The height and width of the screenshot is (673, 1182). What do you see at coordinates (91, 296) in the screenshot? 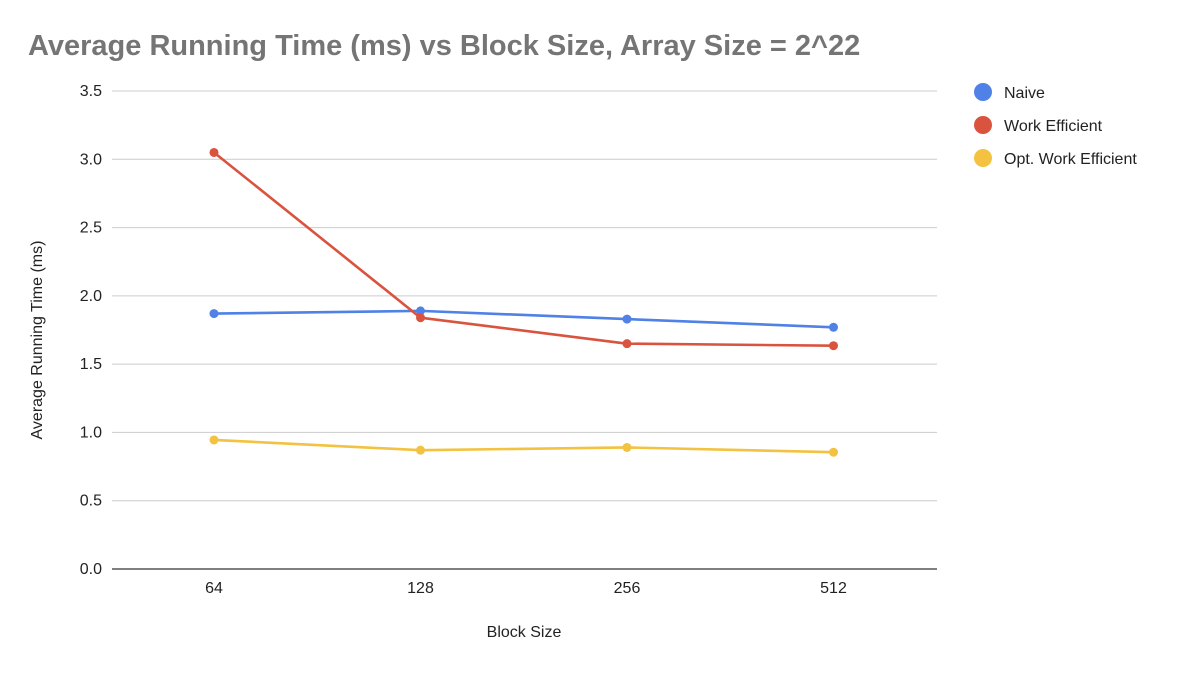
I see `y-tick-label: 2.0` at bounding box center [91, 296].